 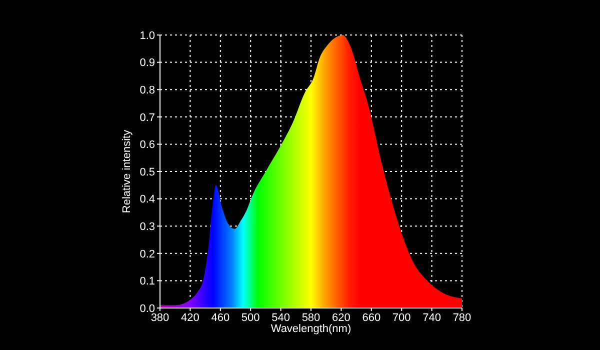 I want to click on x-tick-label: 780, so click(x=462, y=318).